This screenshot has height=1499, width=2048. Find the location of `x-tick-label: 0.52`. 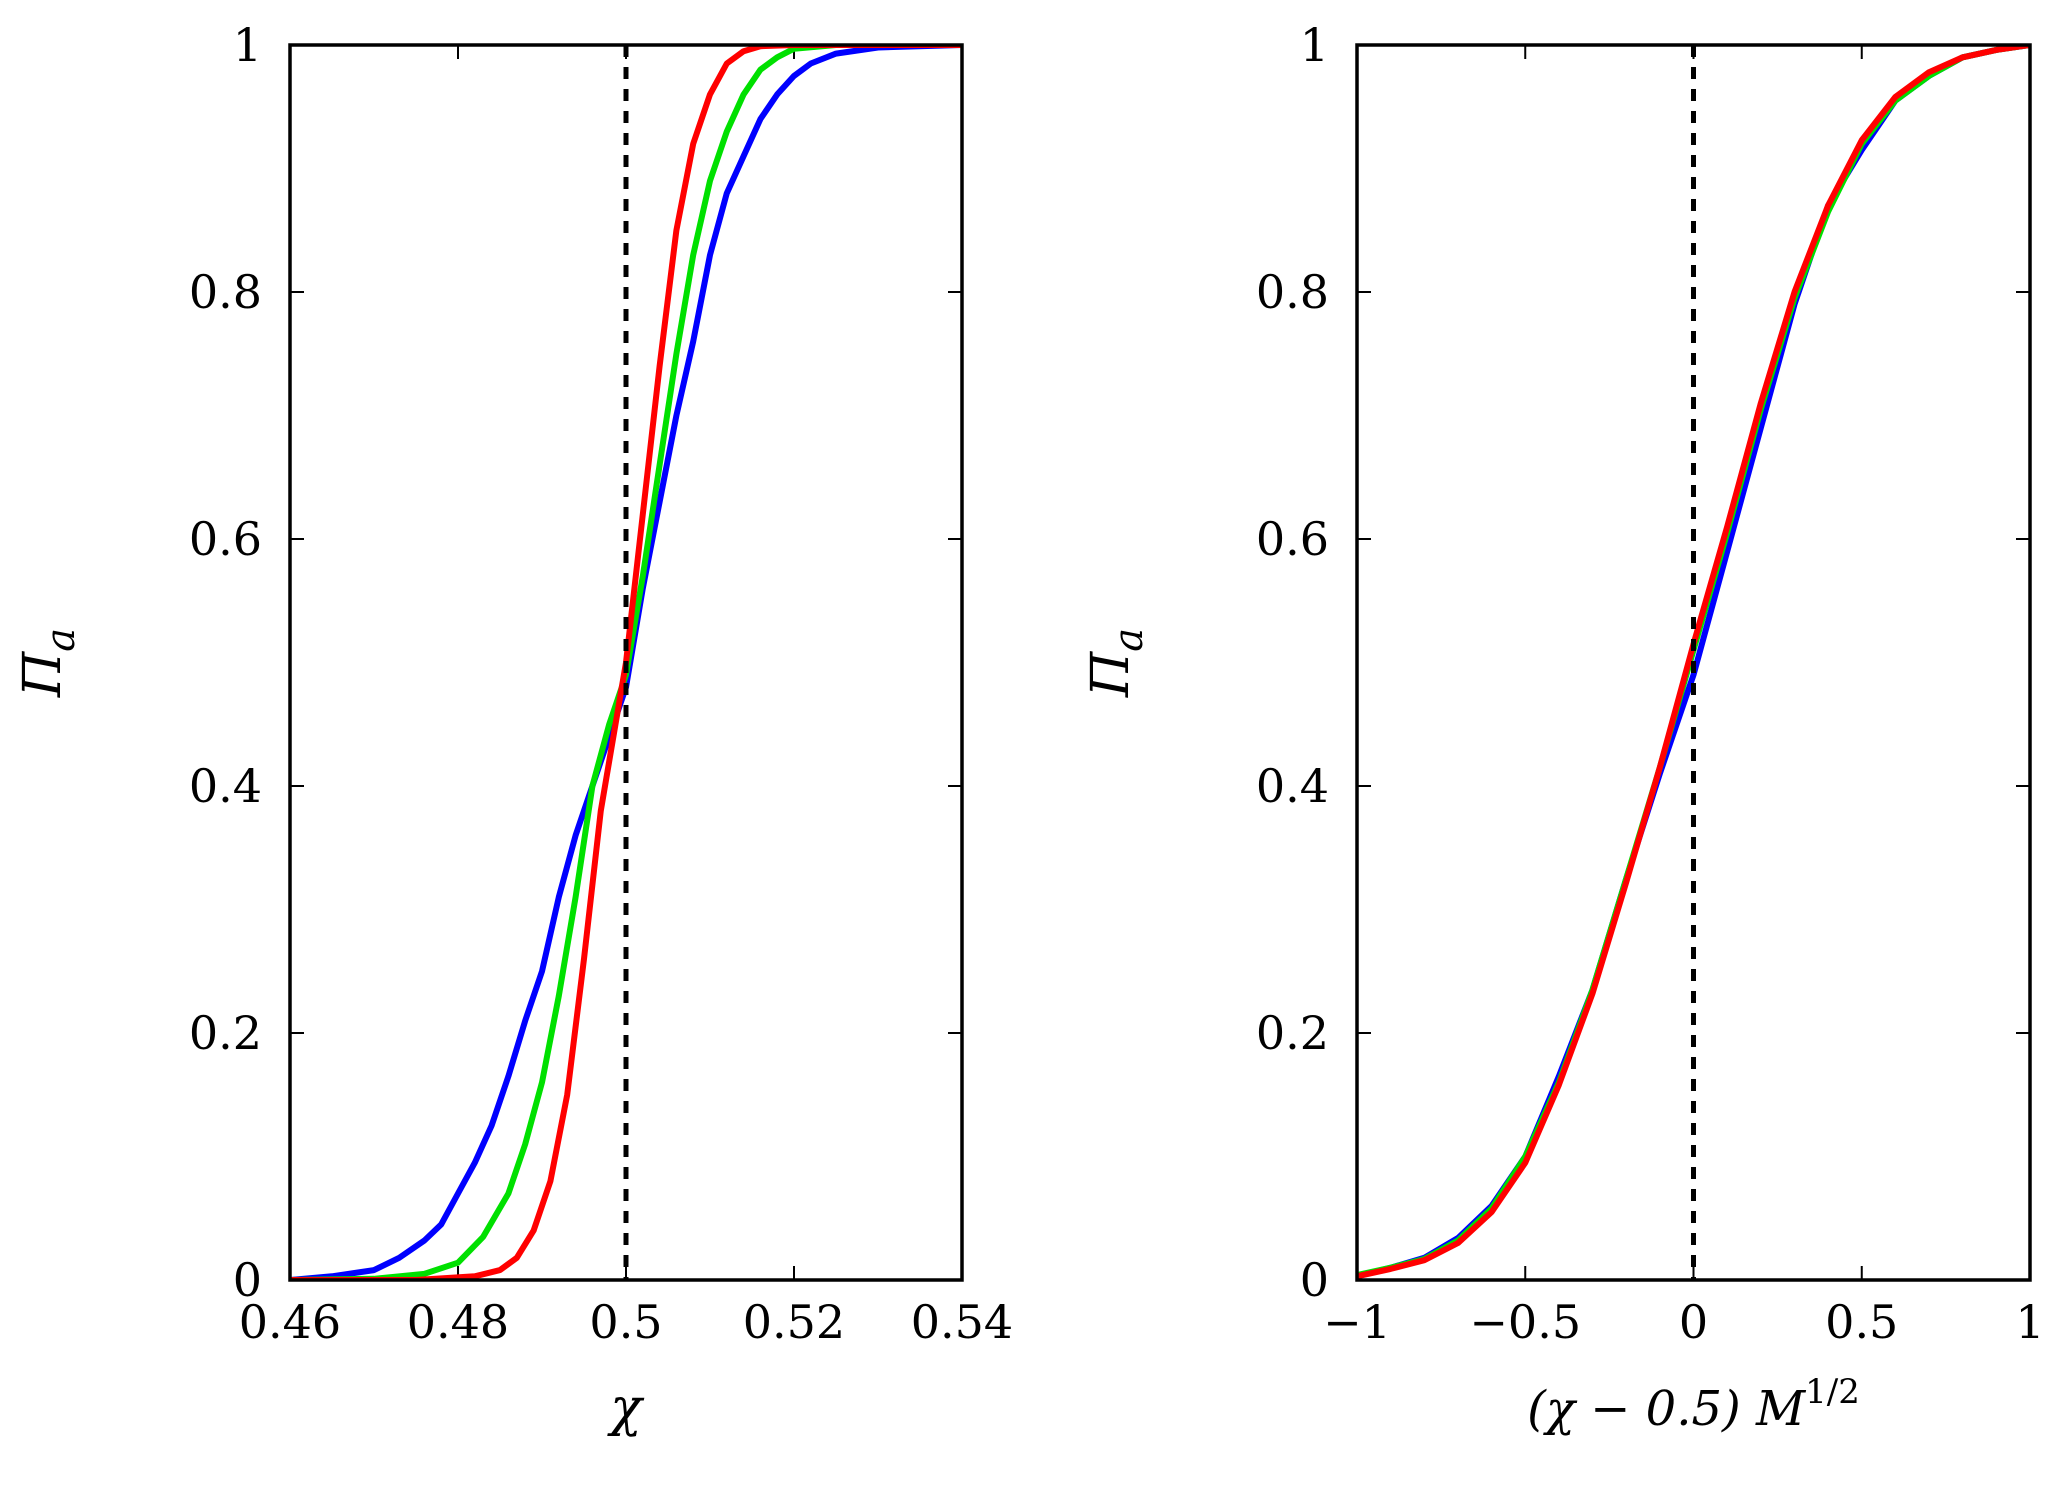

x-tick-label: 0.52 is located at coordinates (794, 1322).